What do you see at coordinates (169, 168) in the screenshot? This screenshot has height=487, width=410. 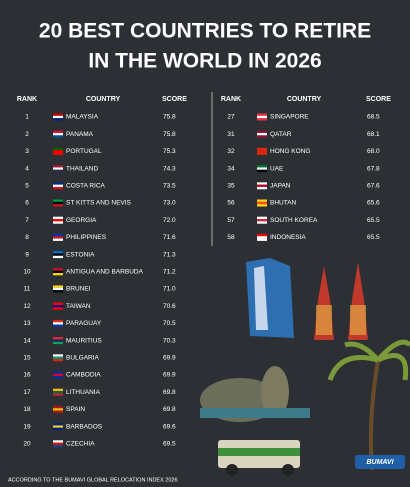 I see `score: 74.3` at bounding box center [169, 168].